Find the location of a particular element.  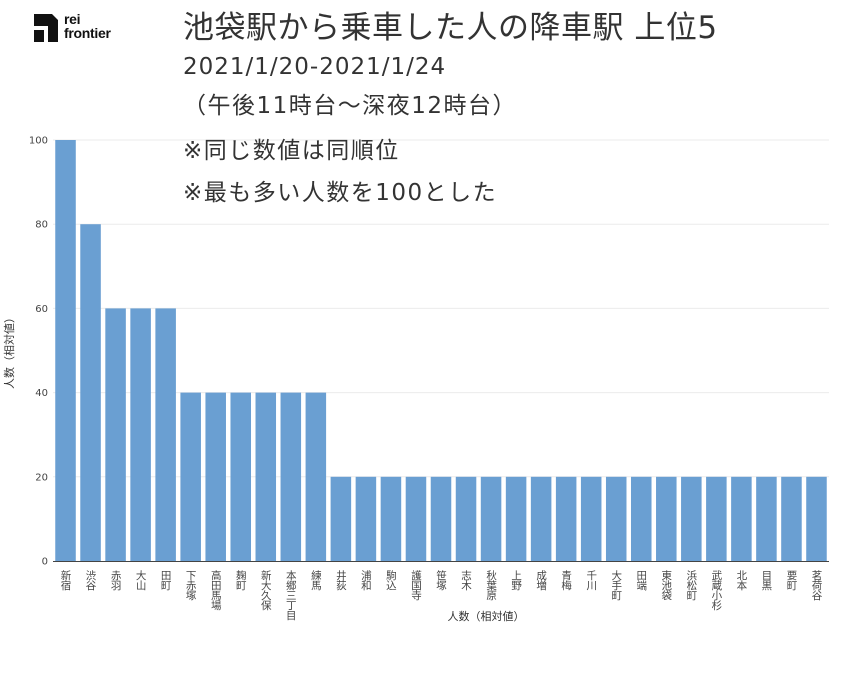

x-tick-label: 井荻 is located at coordinates (341, 580).